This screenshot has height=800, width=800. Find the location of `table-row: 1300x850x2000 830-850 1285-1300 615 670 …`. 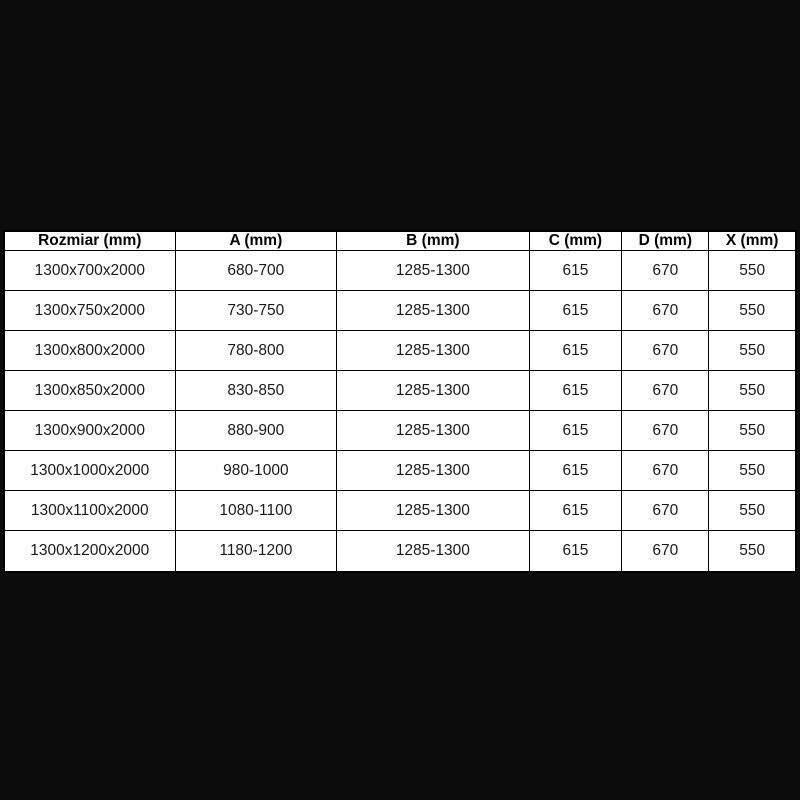

table-row: 1300x850x2000 830-850 1285-1300 615 670 … is located at coordinates (400, 391).